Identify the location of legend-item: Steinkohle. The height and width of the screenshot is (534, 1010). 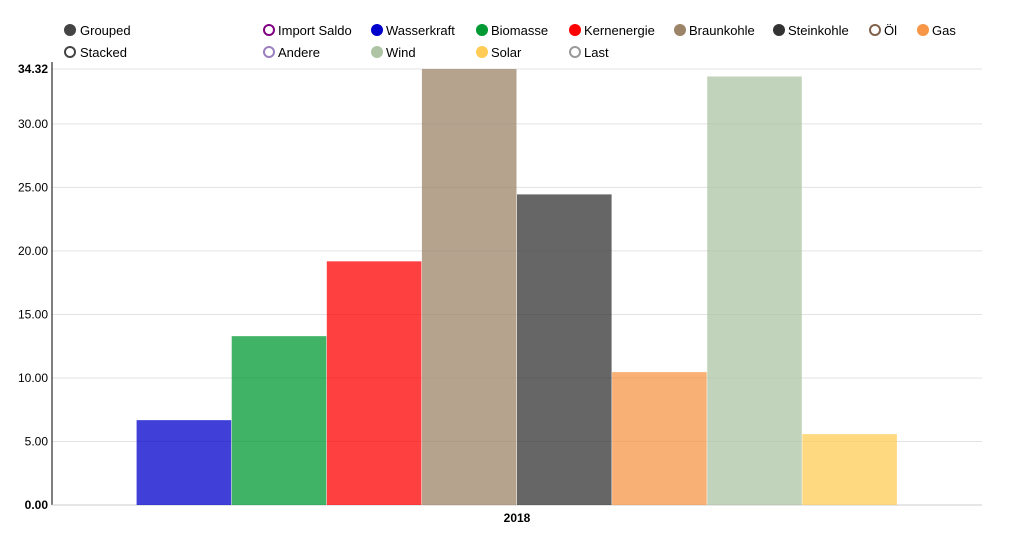
(818, 30).